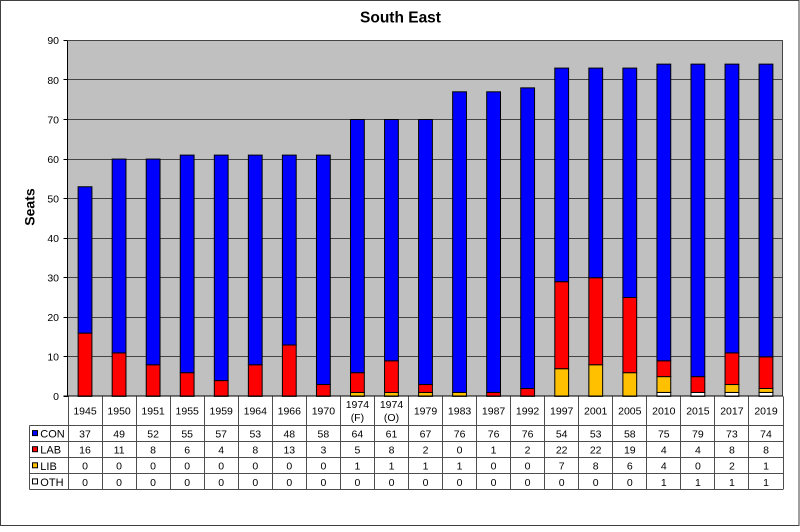 The width and height of the screenshot is (800, 532). I want to click on svg-text: (F), so click(357, 418).